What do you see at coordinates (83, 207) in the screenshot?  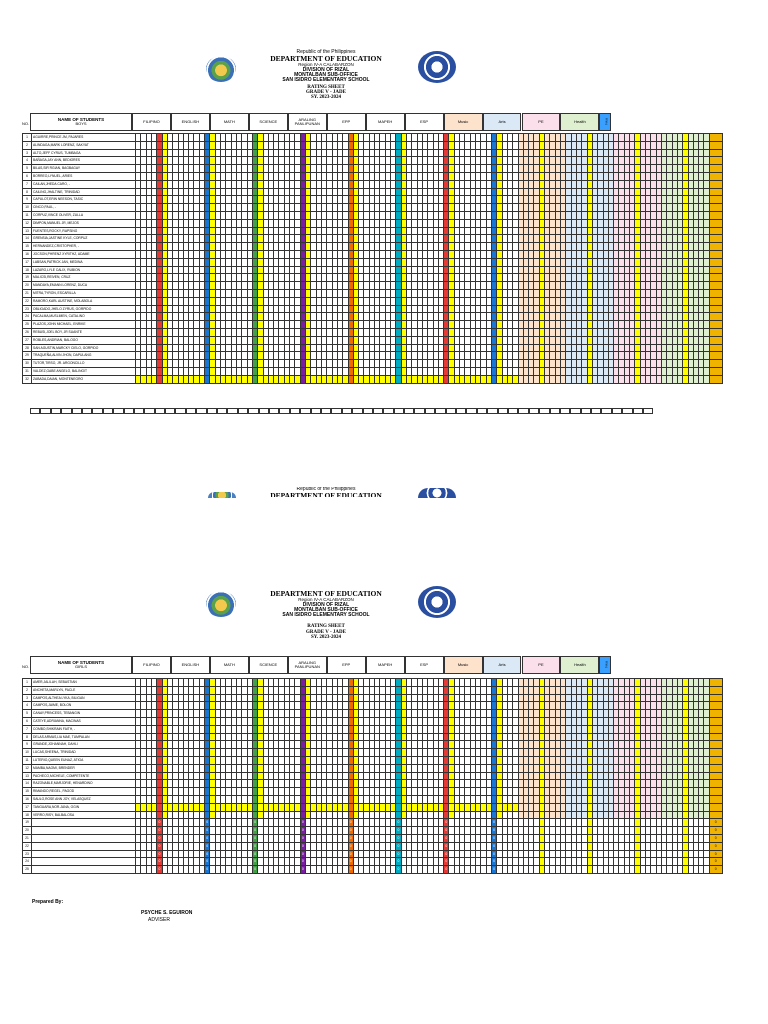 I see `student-name: CINCO,PAUL, -` at bounding box center [83, 207].